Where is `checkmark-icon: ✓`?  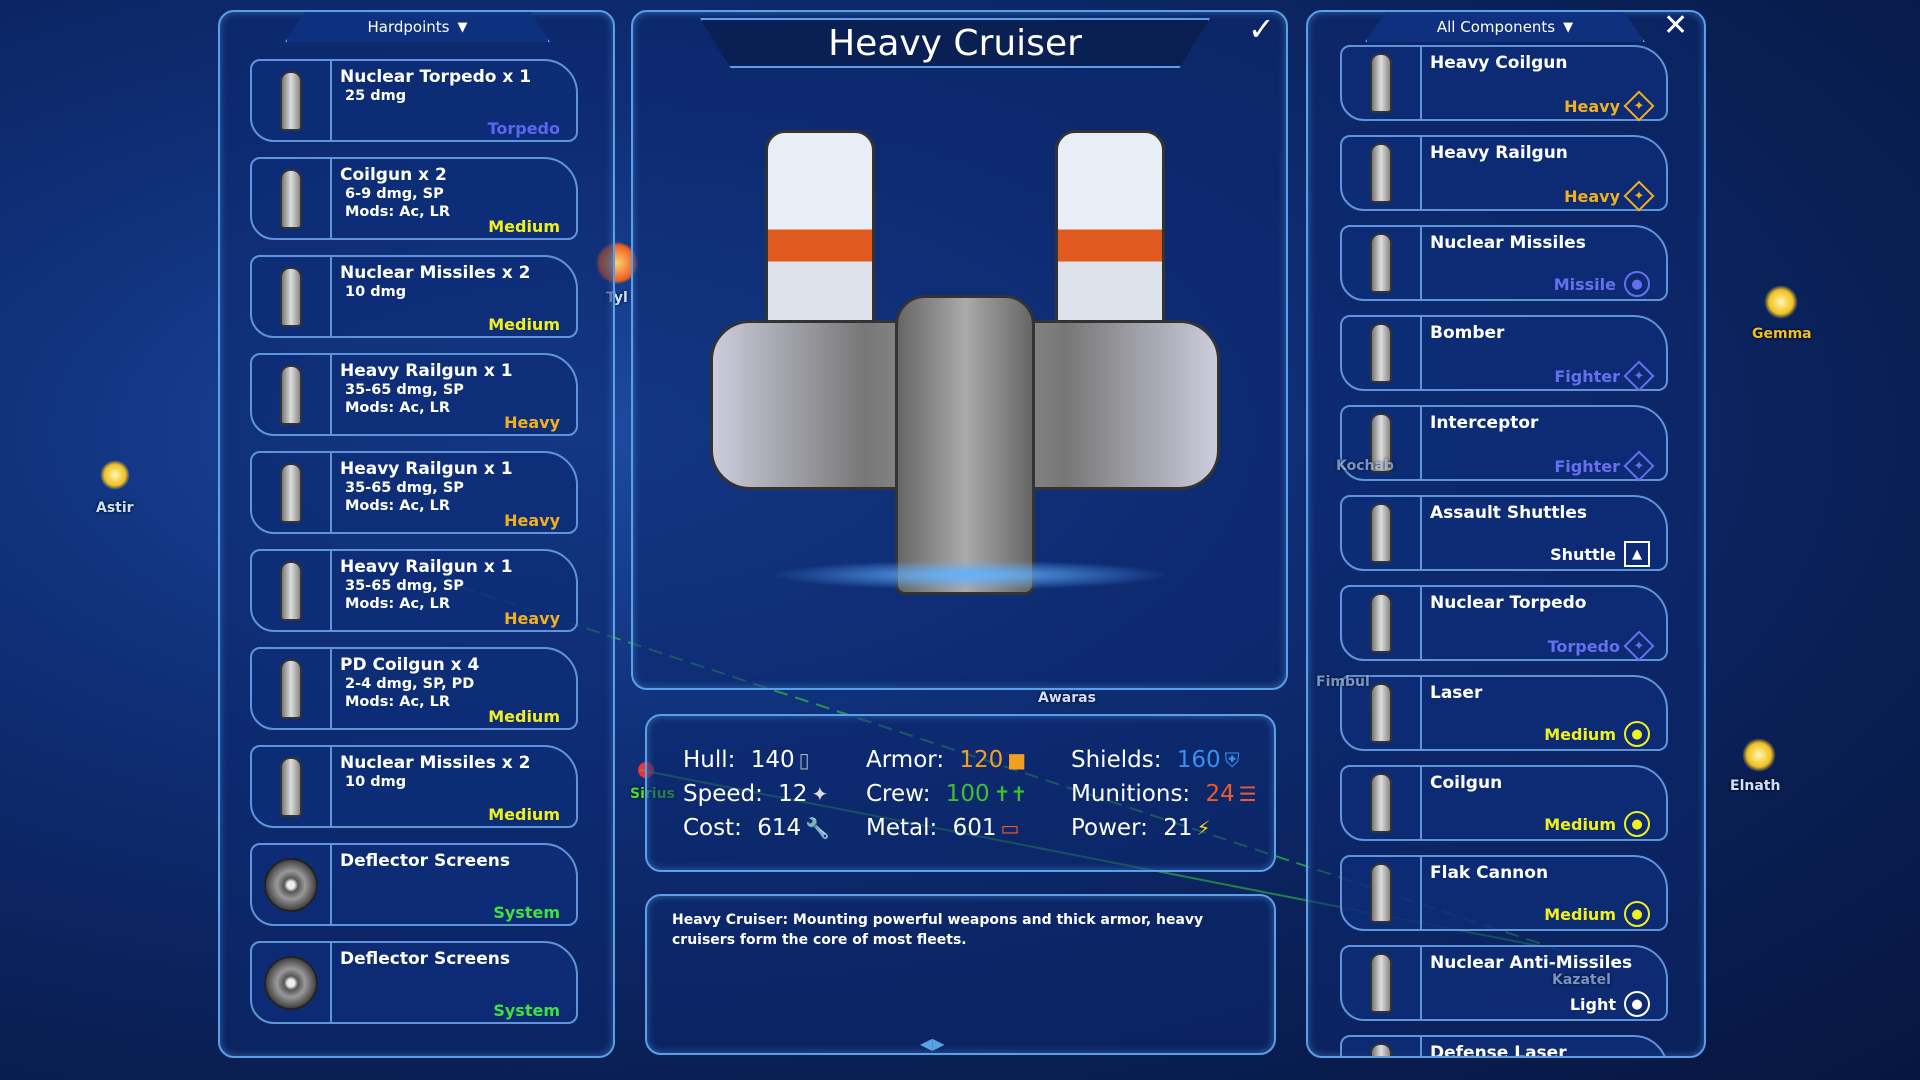 checkmark-icon: ✓ is located at coordinates (1261, 29).